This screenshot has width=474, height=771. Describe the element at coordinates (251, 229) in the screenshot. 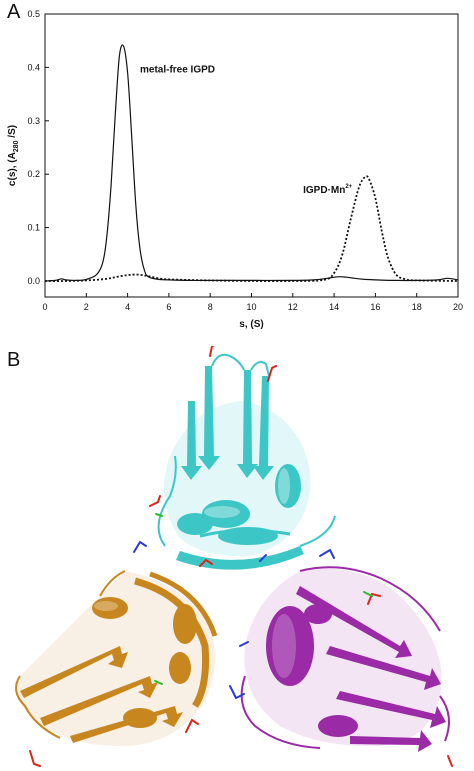

I see `series-line-dotted` at that location.